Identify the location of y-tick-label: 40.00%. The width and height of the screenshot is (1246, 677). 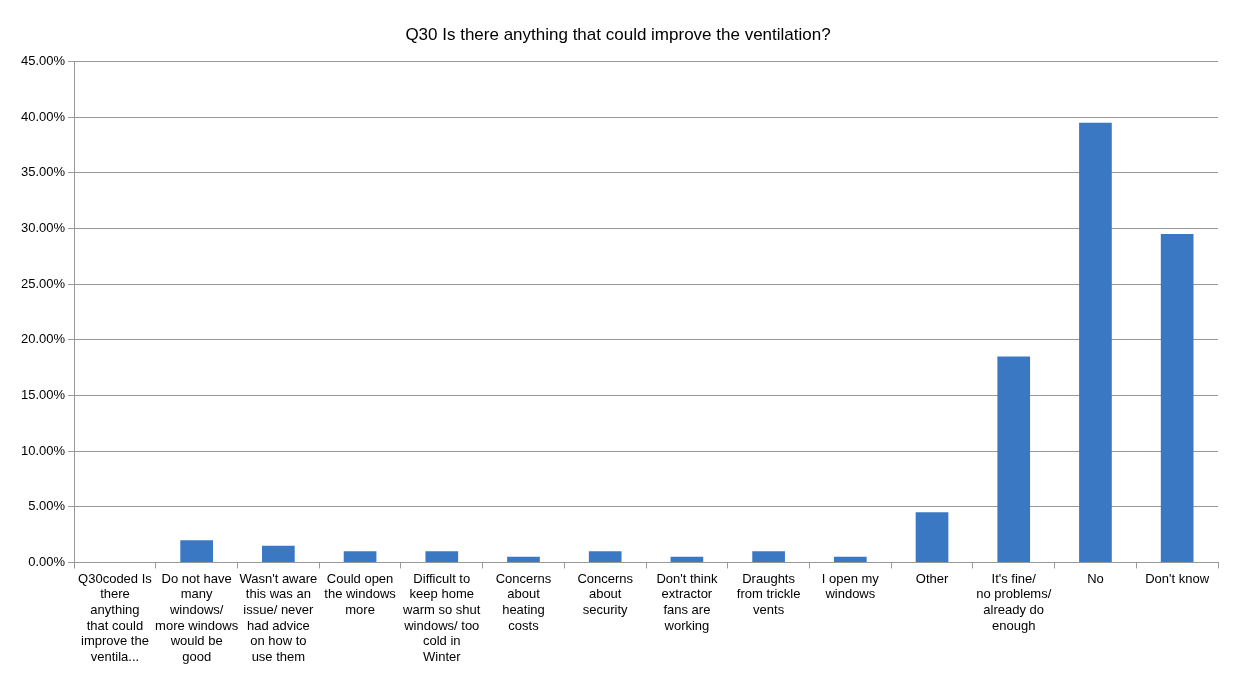
(43, 116).